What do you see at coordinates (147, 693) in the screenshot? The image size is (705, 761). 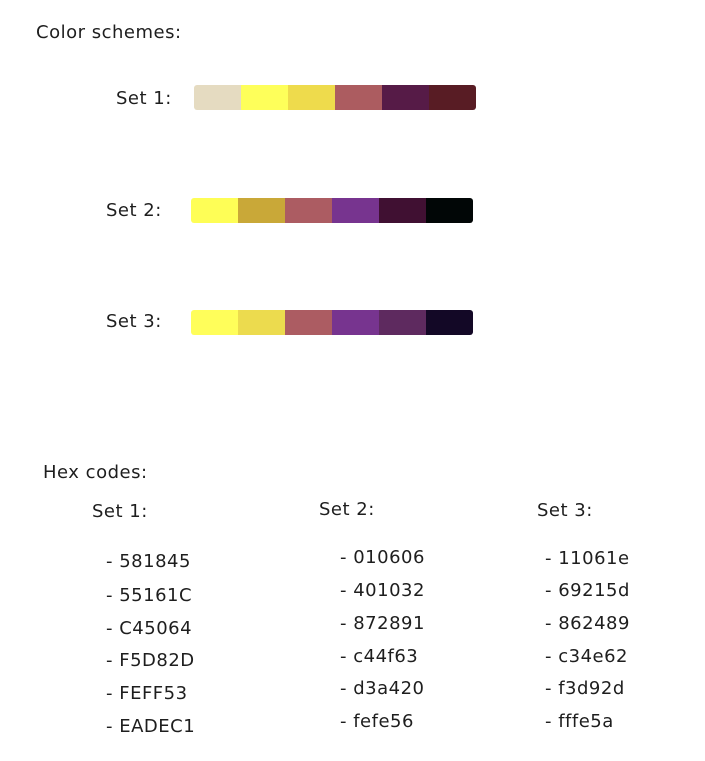 I see `hex-code: - FEFF53` at bounding box center [147, 693].